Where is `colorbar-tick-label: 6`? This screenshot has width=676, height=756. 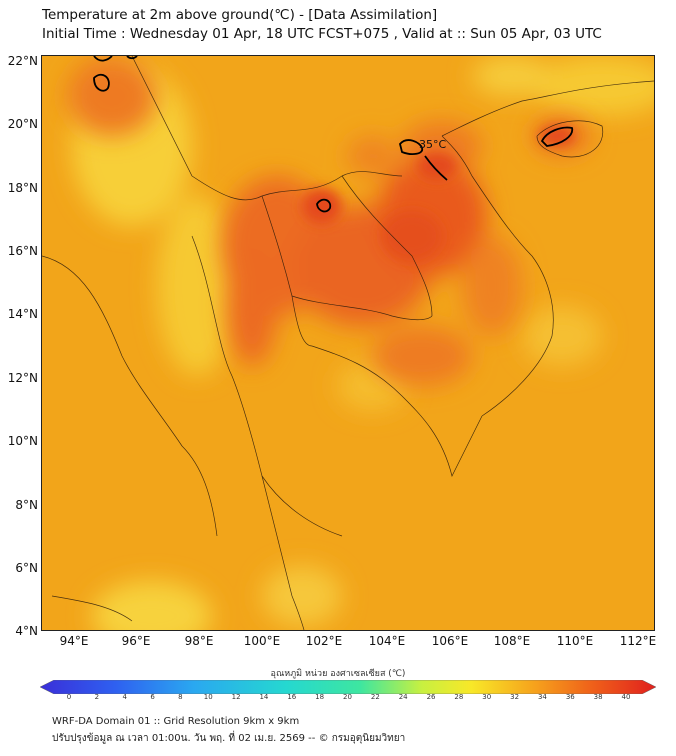 colorbar-tick-label: 6 is located at coordinates (152, 697).